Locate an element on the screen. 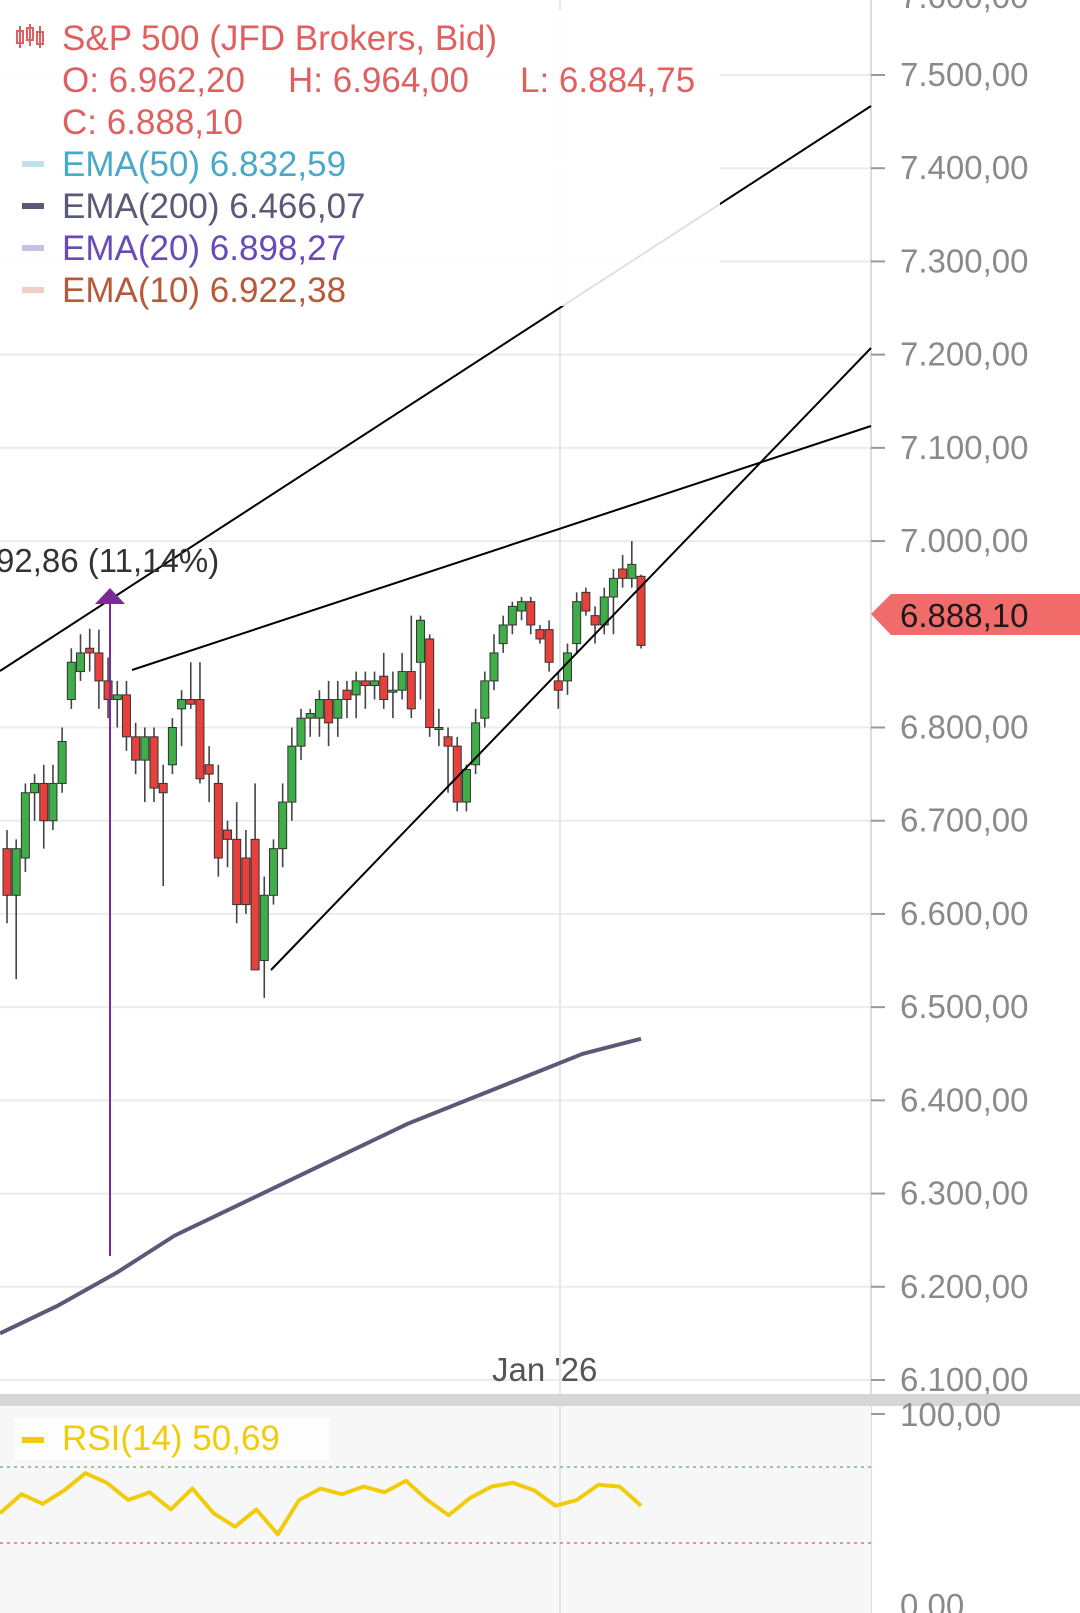 Image resolution: width=1080 pixels, height=1613 pixels. indicator-label: EMA(50) 6.832,59 is located at coordinates (204, 164).